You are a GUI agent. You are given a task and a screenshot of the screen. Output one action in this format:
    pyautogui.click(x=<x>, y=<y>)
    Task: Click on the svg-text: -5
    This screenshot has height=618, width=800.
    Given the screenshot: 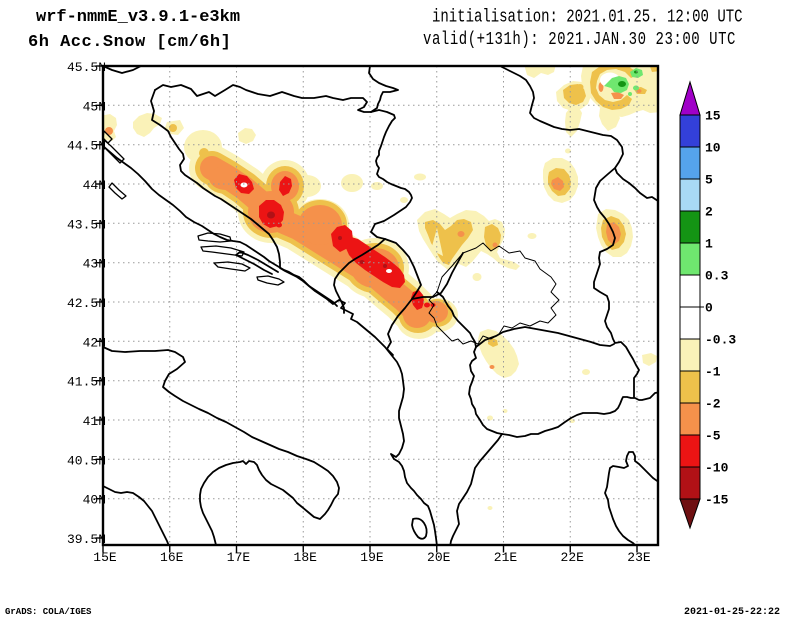 What is the action you would take?
    pyautogui.click(x=713, y=436)
    